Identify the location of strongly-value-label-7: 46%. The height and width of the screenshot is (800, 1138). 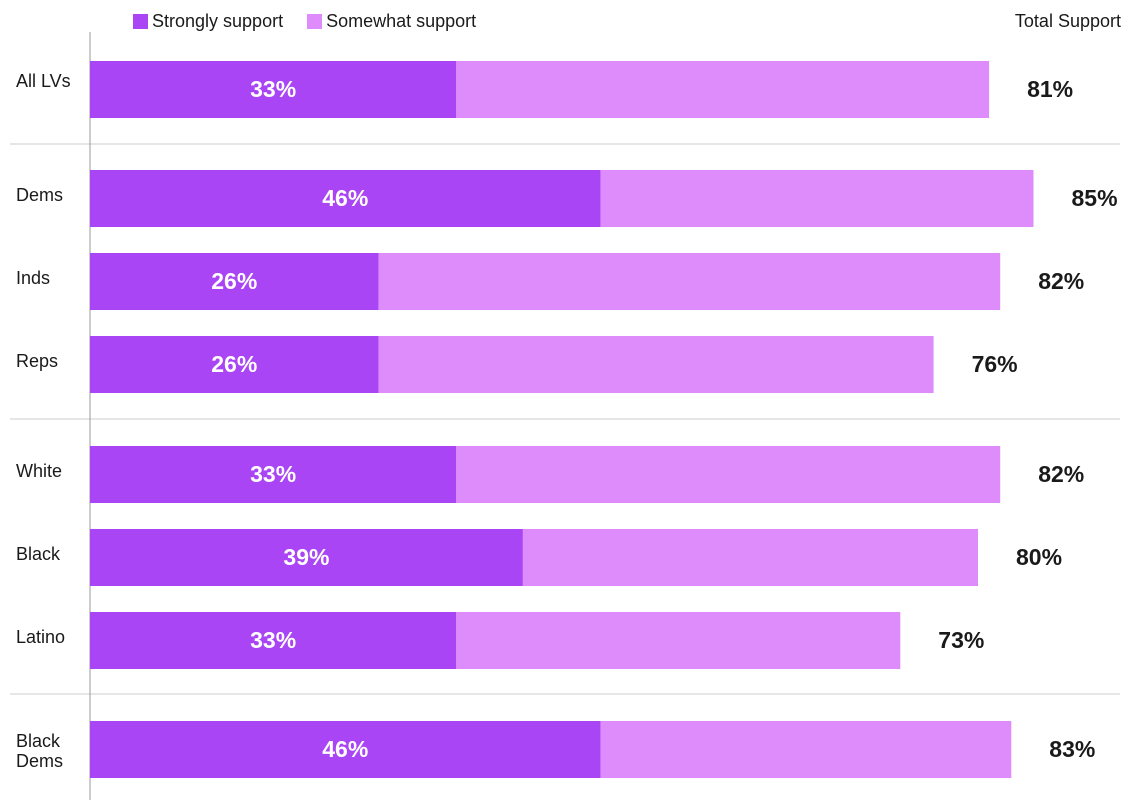
(345, 749).